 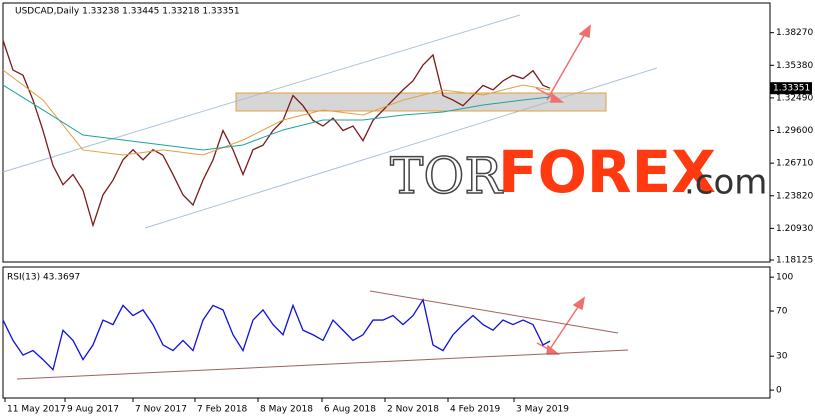 I want to click on x-tick-label: 7 Feb 2018, so click(x=222, y=410).